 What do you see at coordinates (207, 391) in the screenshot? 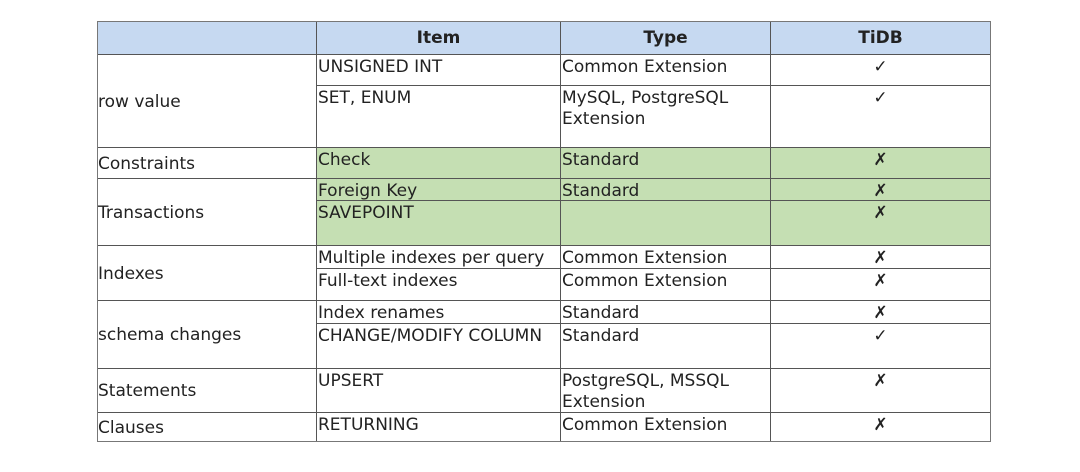
I see `group-label: Statements` at bounding box center [207, 391].